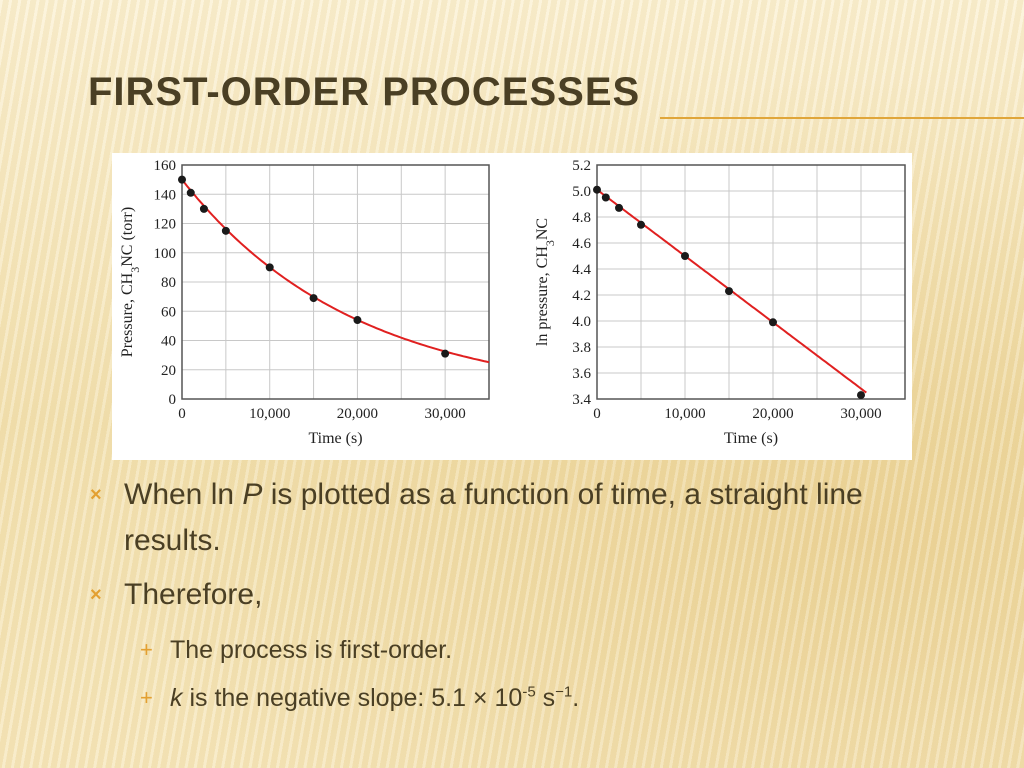 The image size is (1024, 768). Describe the element at coordinates (168, 283) in the screenshot. I see `y-tick-label: 80` at that location.